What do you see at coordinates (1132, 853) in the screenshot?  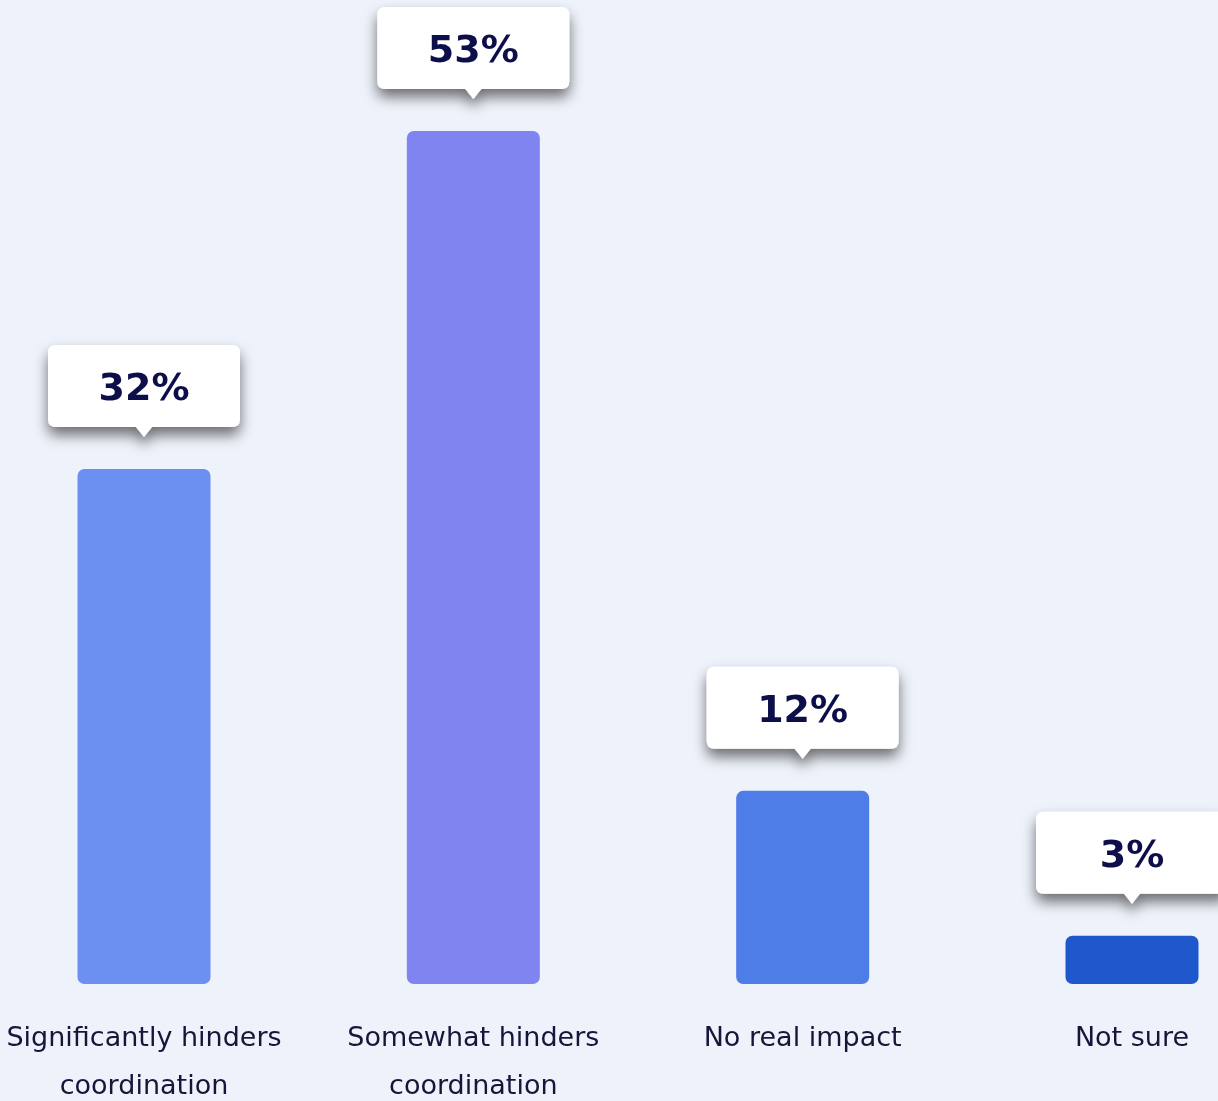 I see `data-label: 3%` at bounding box center [1132, 853].